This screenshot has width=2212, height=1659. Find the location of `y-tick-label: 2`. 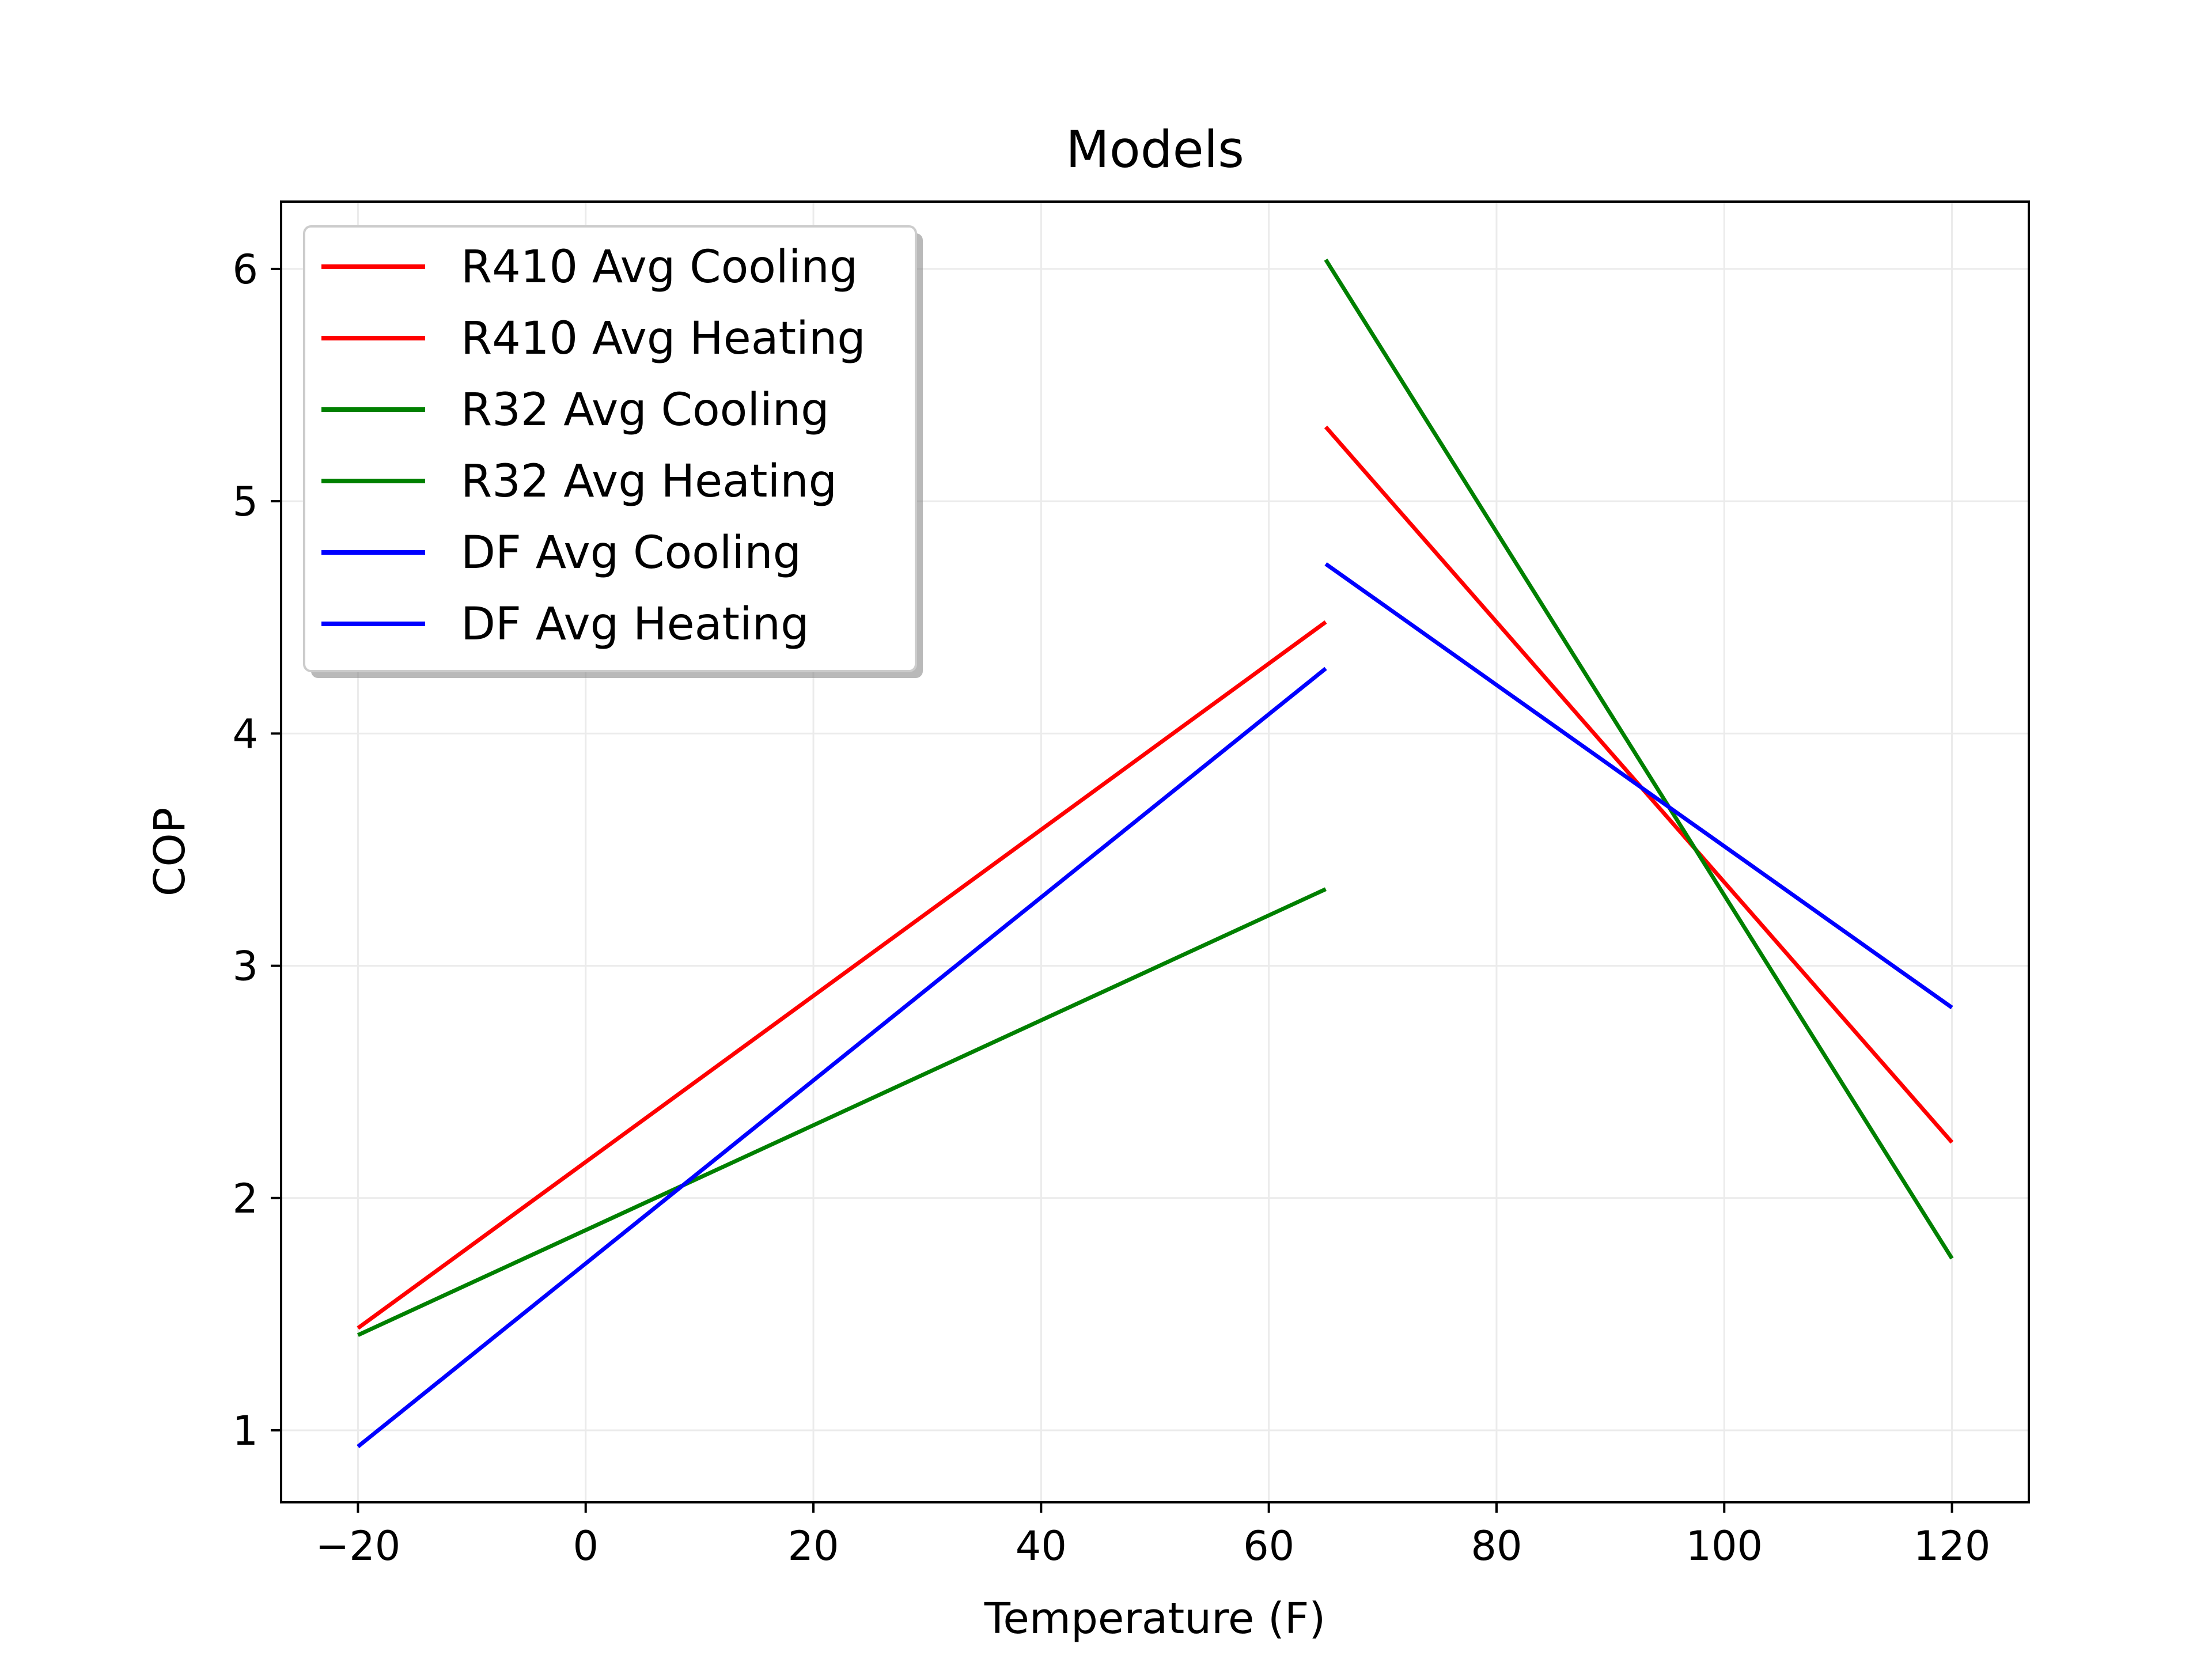

y-tick-label: 2 is located at coordinates (245, 1198).